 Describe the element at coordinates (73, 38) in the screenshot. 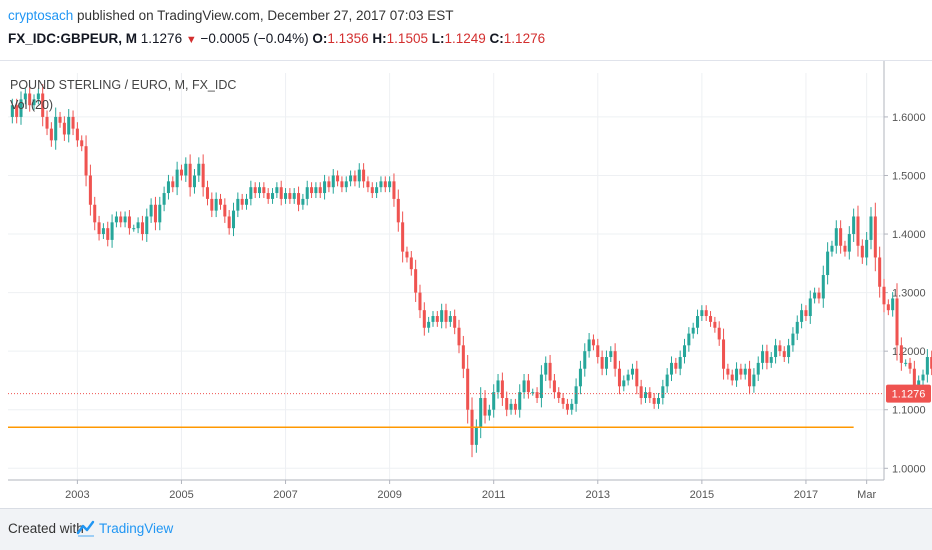

I see `symbol-label: FX_IDC:GBPEUR, M` at that location.